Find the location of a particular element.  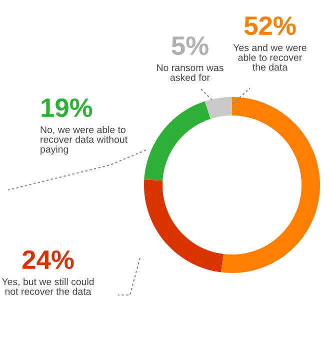

data-label: 5% is located at coordinates (190, 46).